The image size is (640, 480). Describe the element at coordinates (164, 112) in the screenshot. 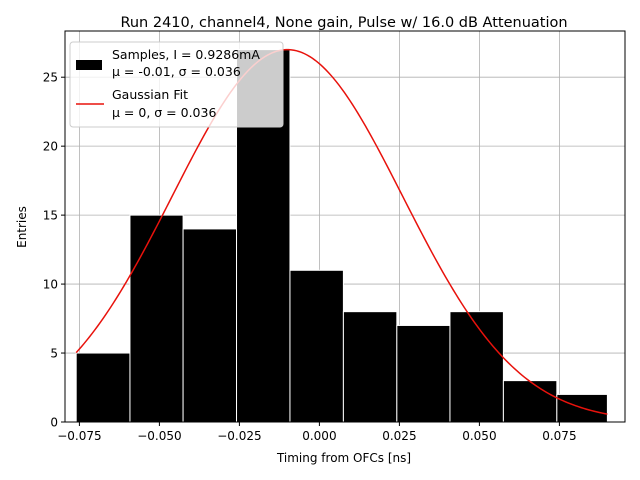

I see `legend-fit-stats: μ = 0, σ = 0.036` at that location.